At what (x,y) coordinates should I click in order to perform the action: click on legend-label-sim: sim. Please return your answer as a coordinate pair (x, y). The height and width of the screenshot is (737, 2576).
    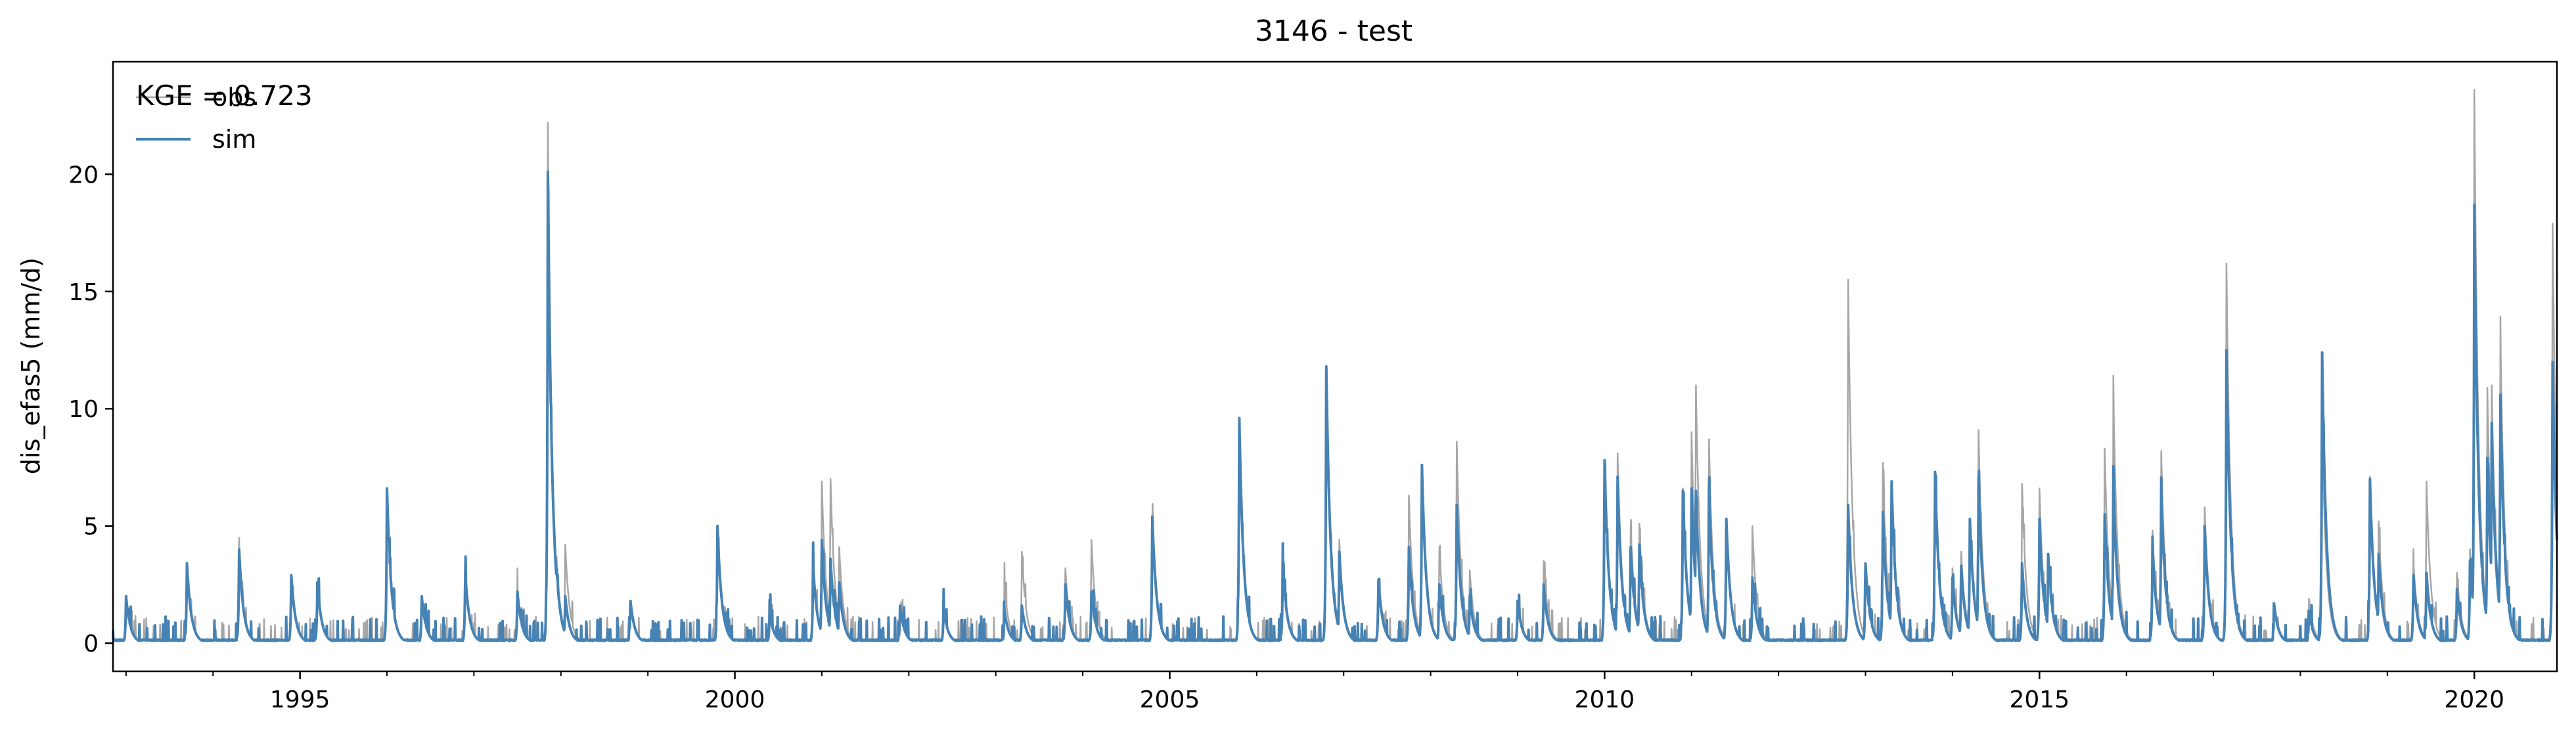
    Looking at the image, I should click on (234, 139).